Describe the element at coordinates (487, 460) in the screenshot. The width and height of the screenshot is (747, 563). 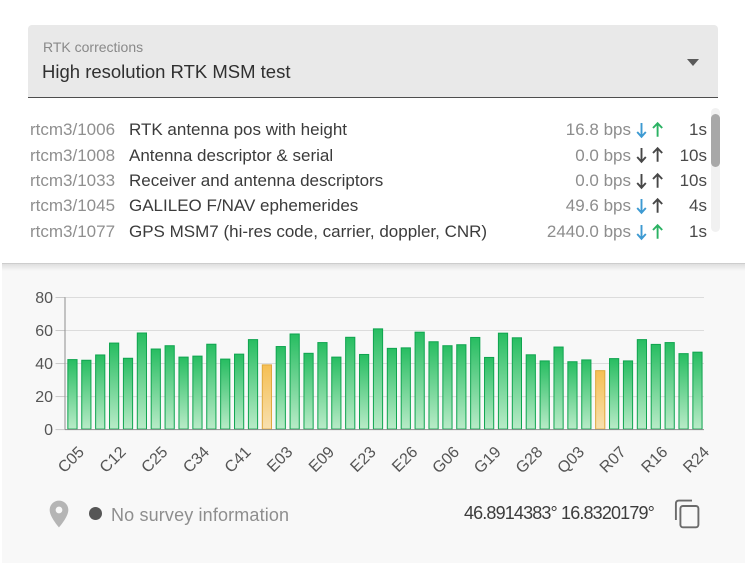
I see `svg-text: G19` at that location.